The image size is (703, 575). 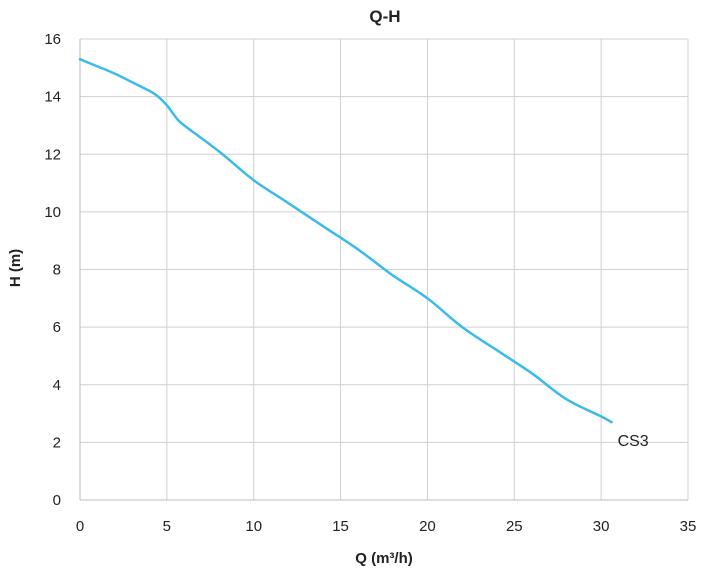 I want to click on x-tick-label: 0, so click(x=80, y=526).